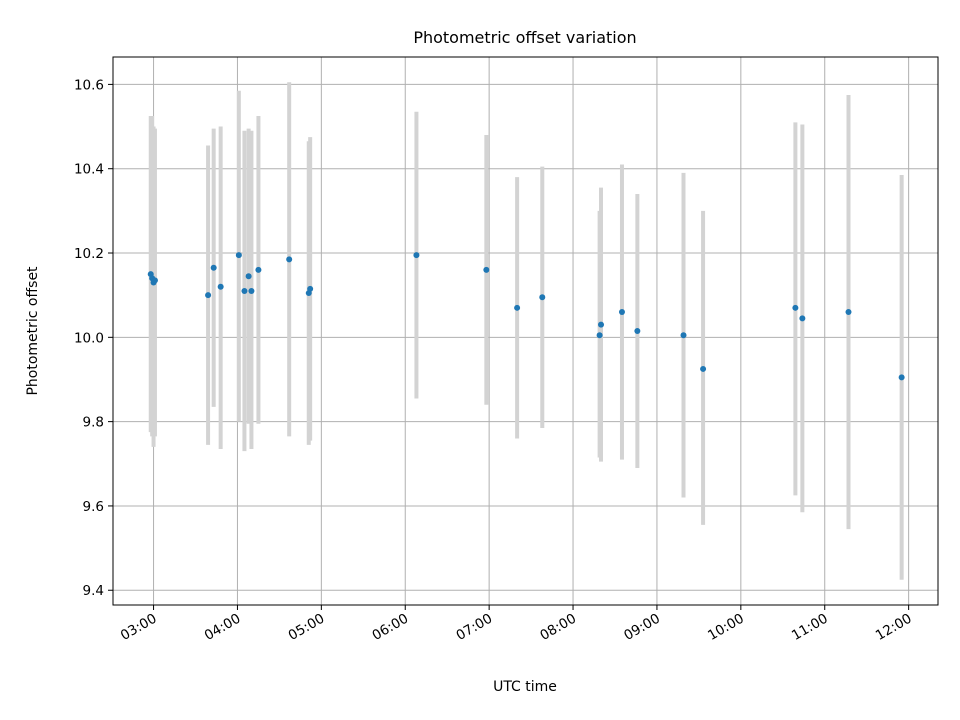  I want to click on y-axis-label: Photometric offset, so click(33, 331).